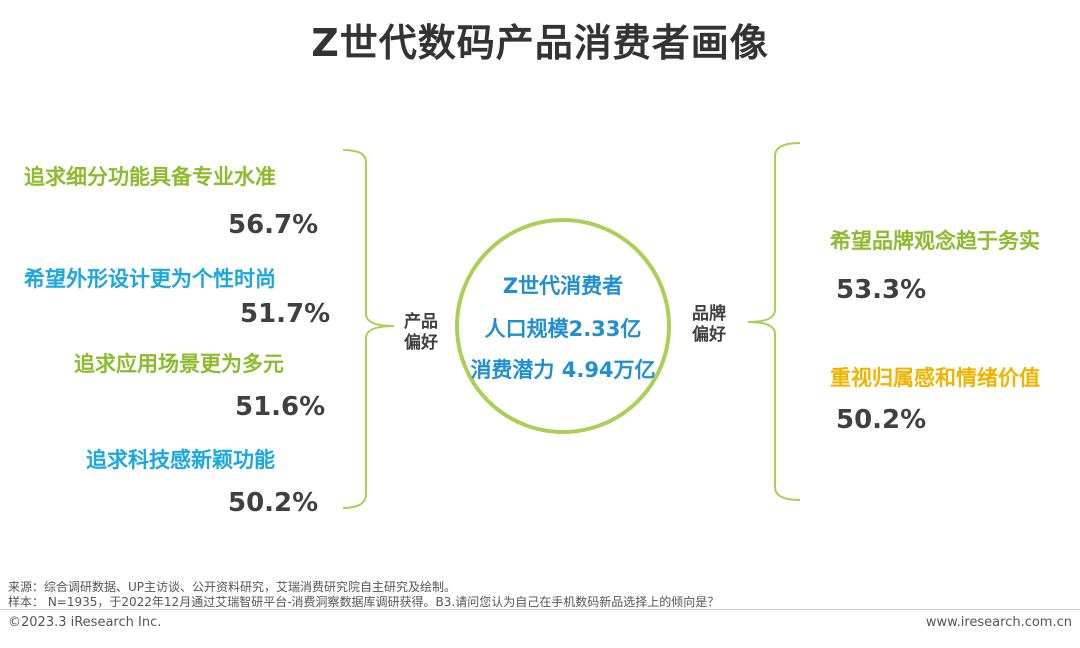 This screenshot has height=648, width=1080. Describe the element at coordinates (232, 587) in the screenshot. I see `source-note: 来源：综合调研数据、UP主访谈、公开资料研究，艾瑞消费研究院自主研究及绘制。` at that location.